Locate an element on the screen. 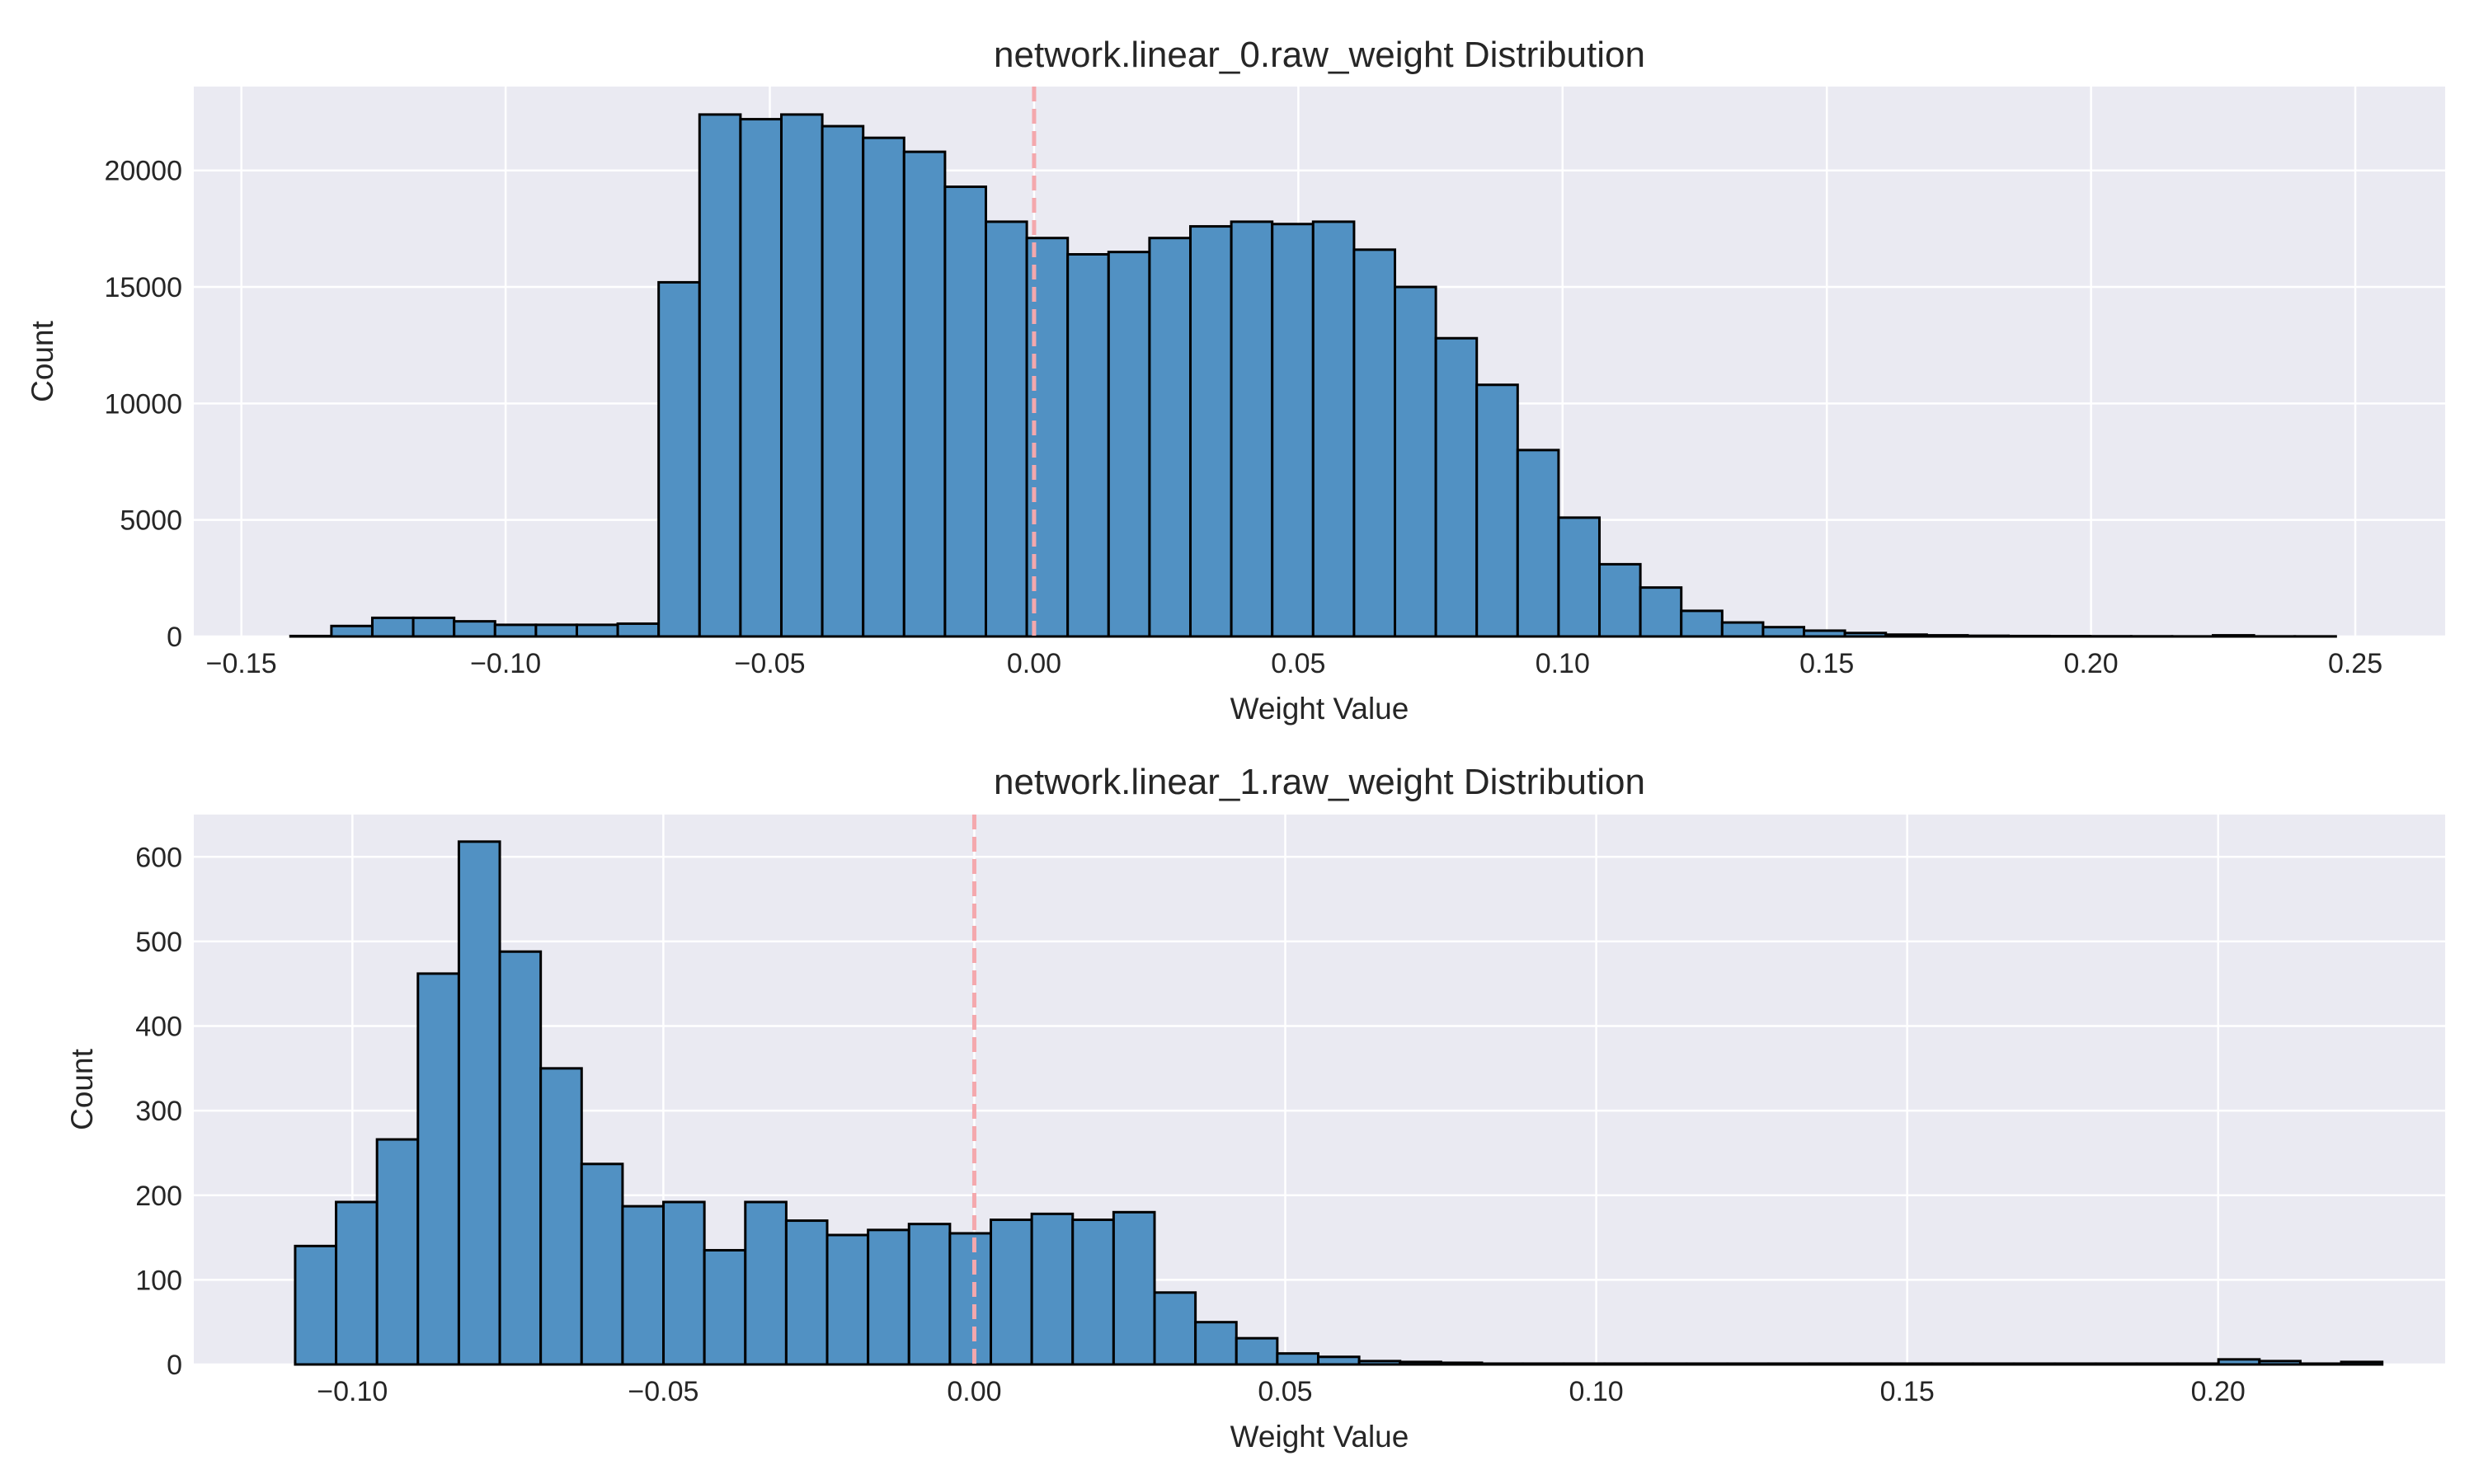 This screenshot has height=1484, width=2474. y-tick-label: 20000 is located at coordinates (143, 171).